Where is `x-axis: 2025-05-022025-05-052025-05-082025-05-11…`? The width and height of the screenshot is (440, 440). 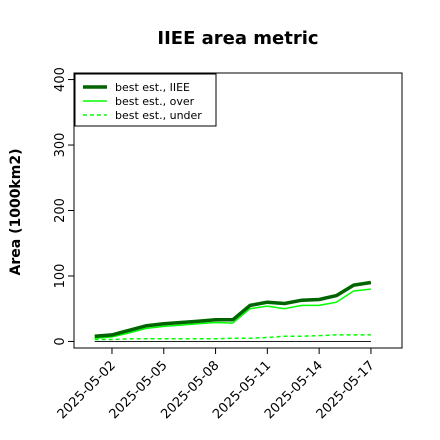
x-axis: 2025-05-022025-05-052025-05-082025-05-11… is located at coordinates (216, 385).